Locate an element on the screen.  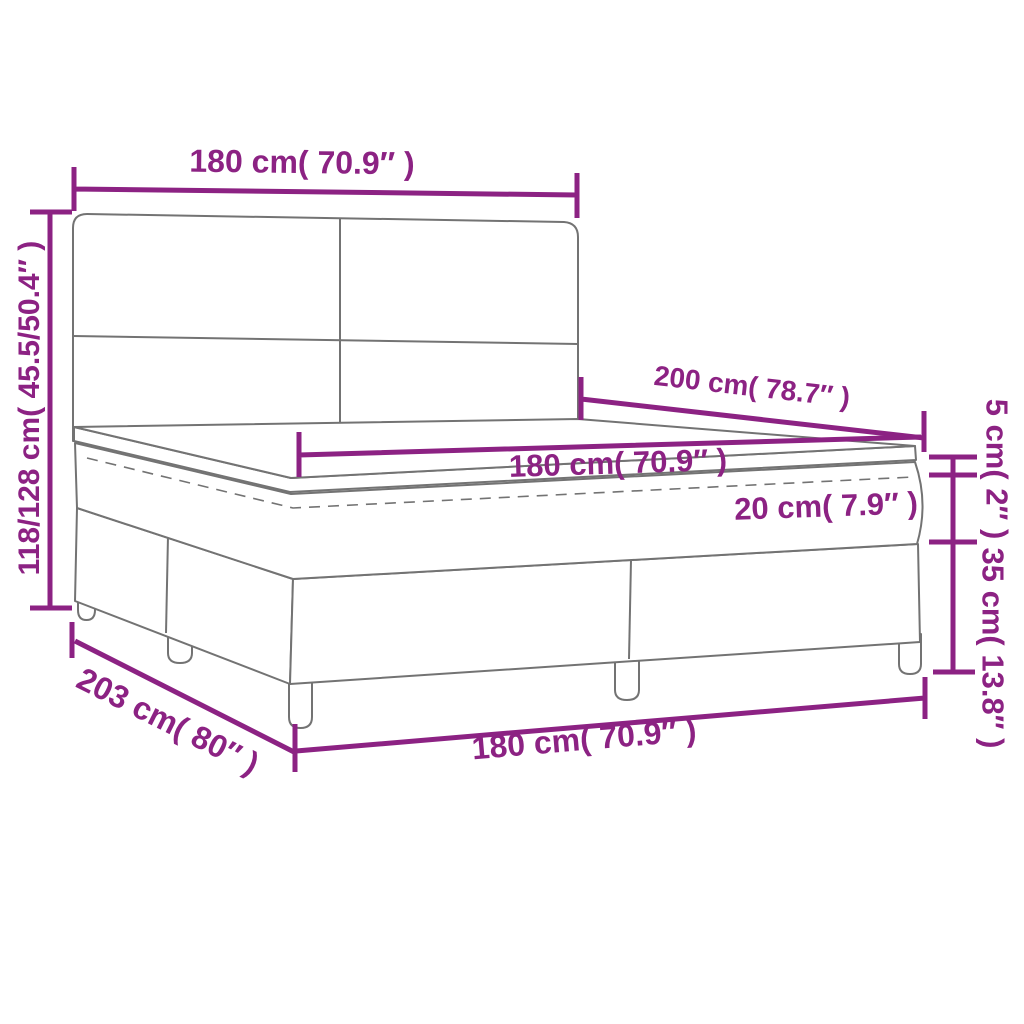
dim-frame-length-line is located at coordinates (183, 697).